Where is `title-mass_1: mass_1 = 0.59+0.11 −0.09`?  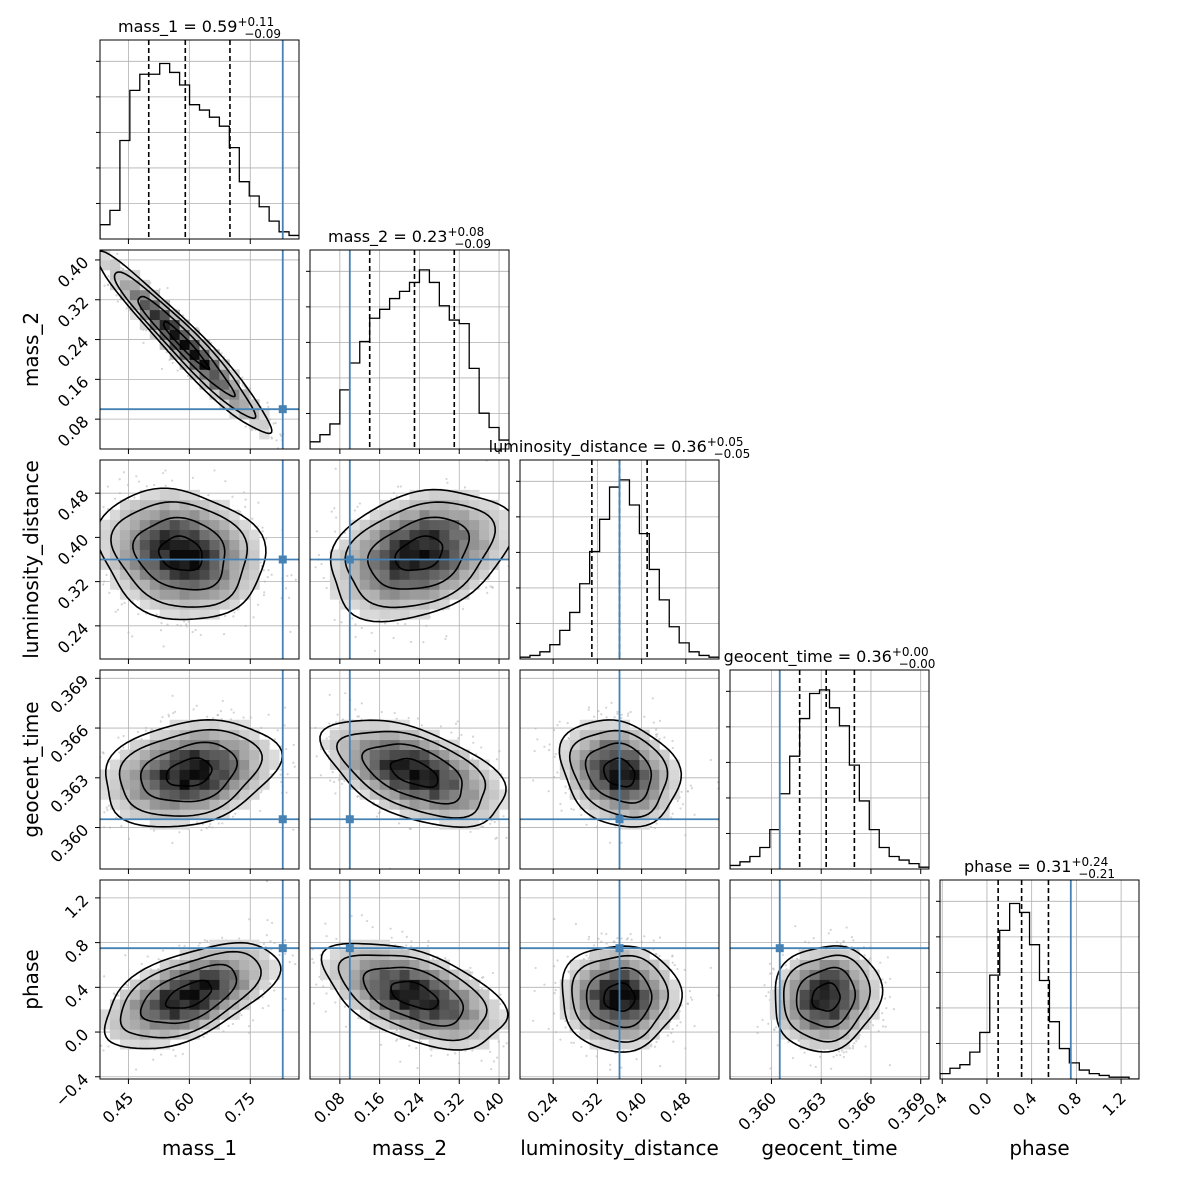
title-mass_1: mass_1 = 0.59+0.11 −0.09 is located at coordinates (199, 28).